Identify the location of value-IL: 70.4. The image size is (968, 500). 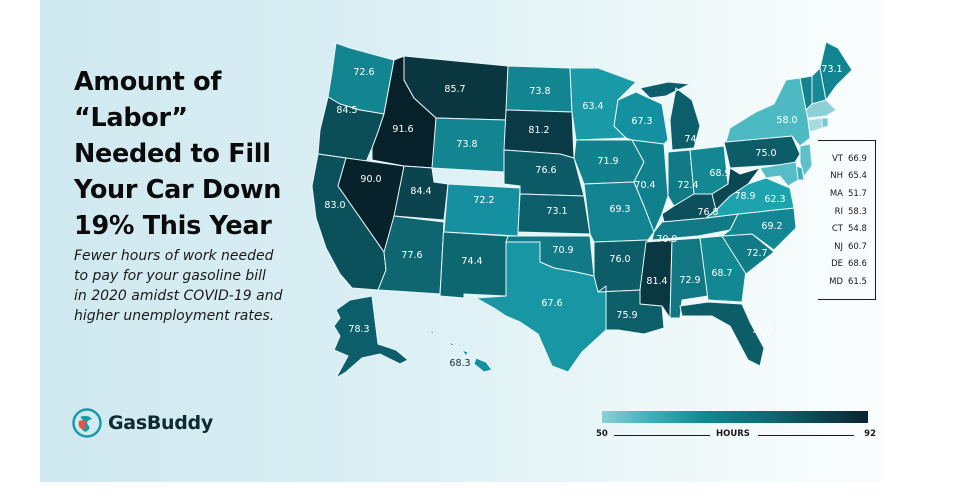
(644, 185).